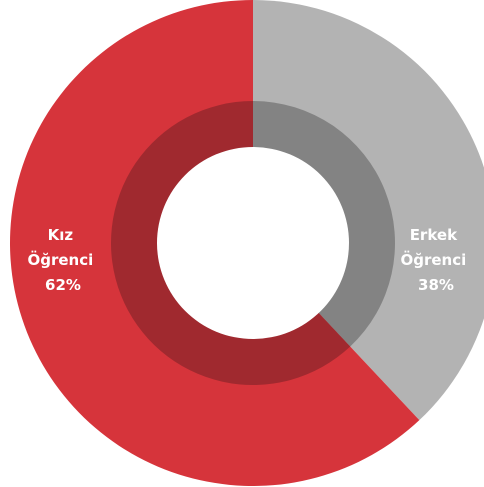 The width and height of the screenshot is (484, 487). What do you see at coordinates (435, 260) in the screenshot?
I see `slice-label-erkek: Erkek Öğrenci 38%` at bounding box center [435, 260].